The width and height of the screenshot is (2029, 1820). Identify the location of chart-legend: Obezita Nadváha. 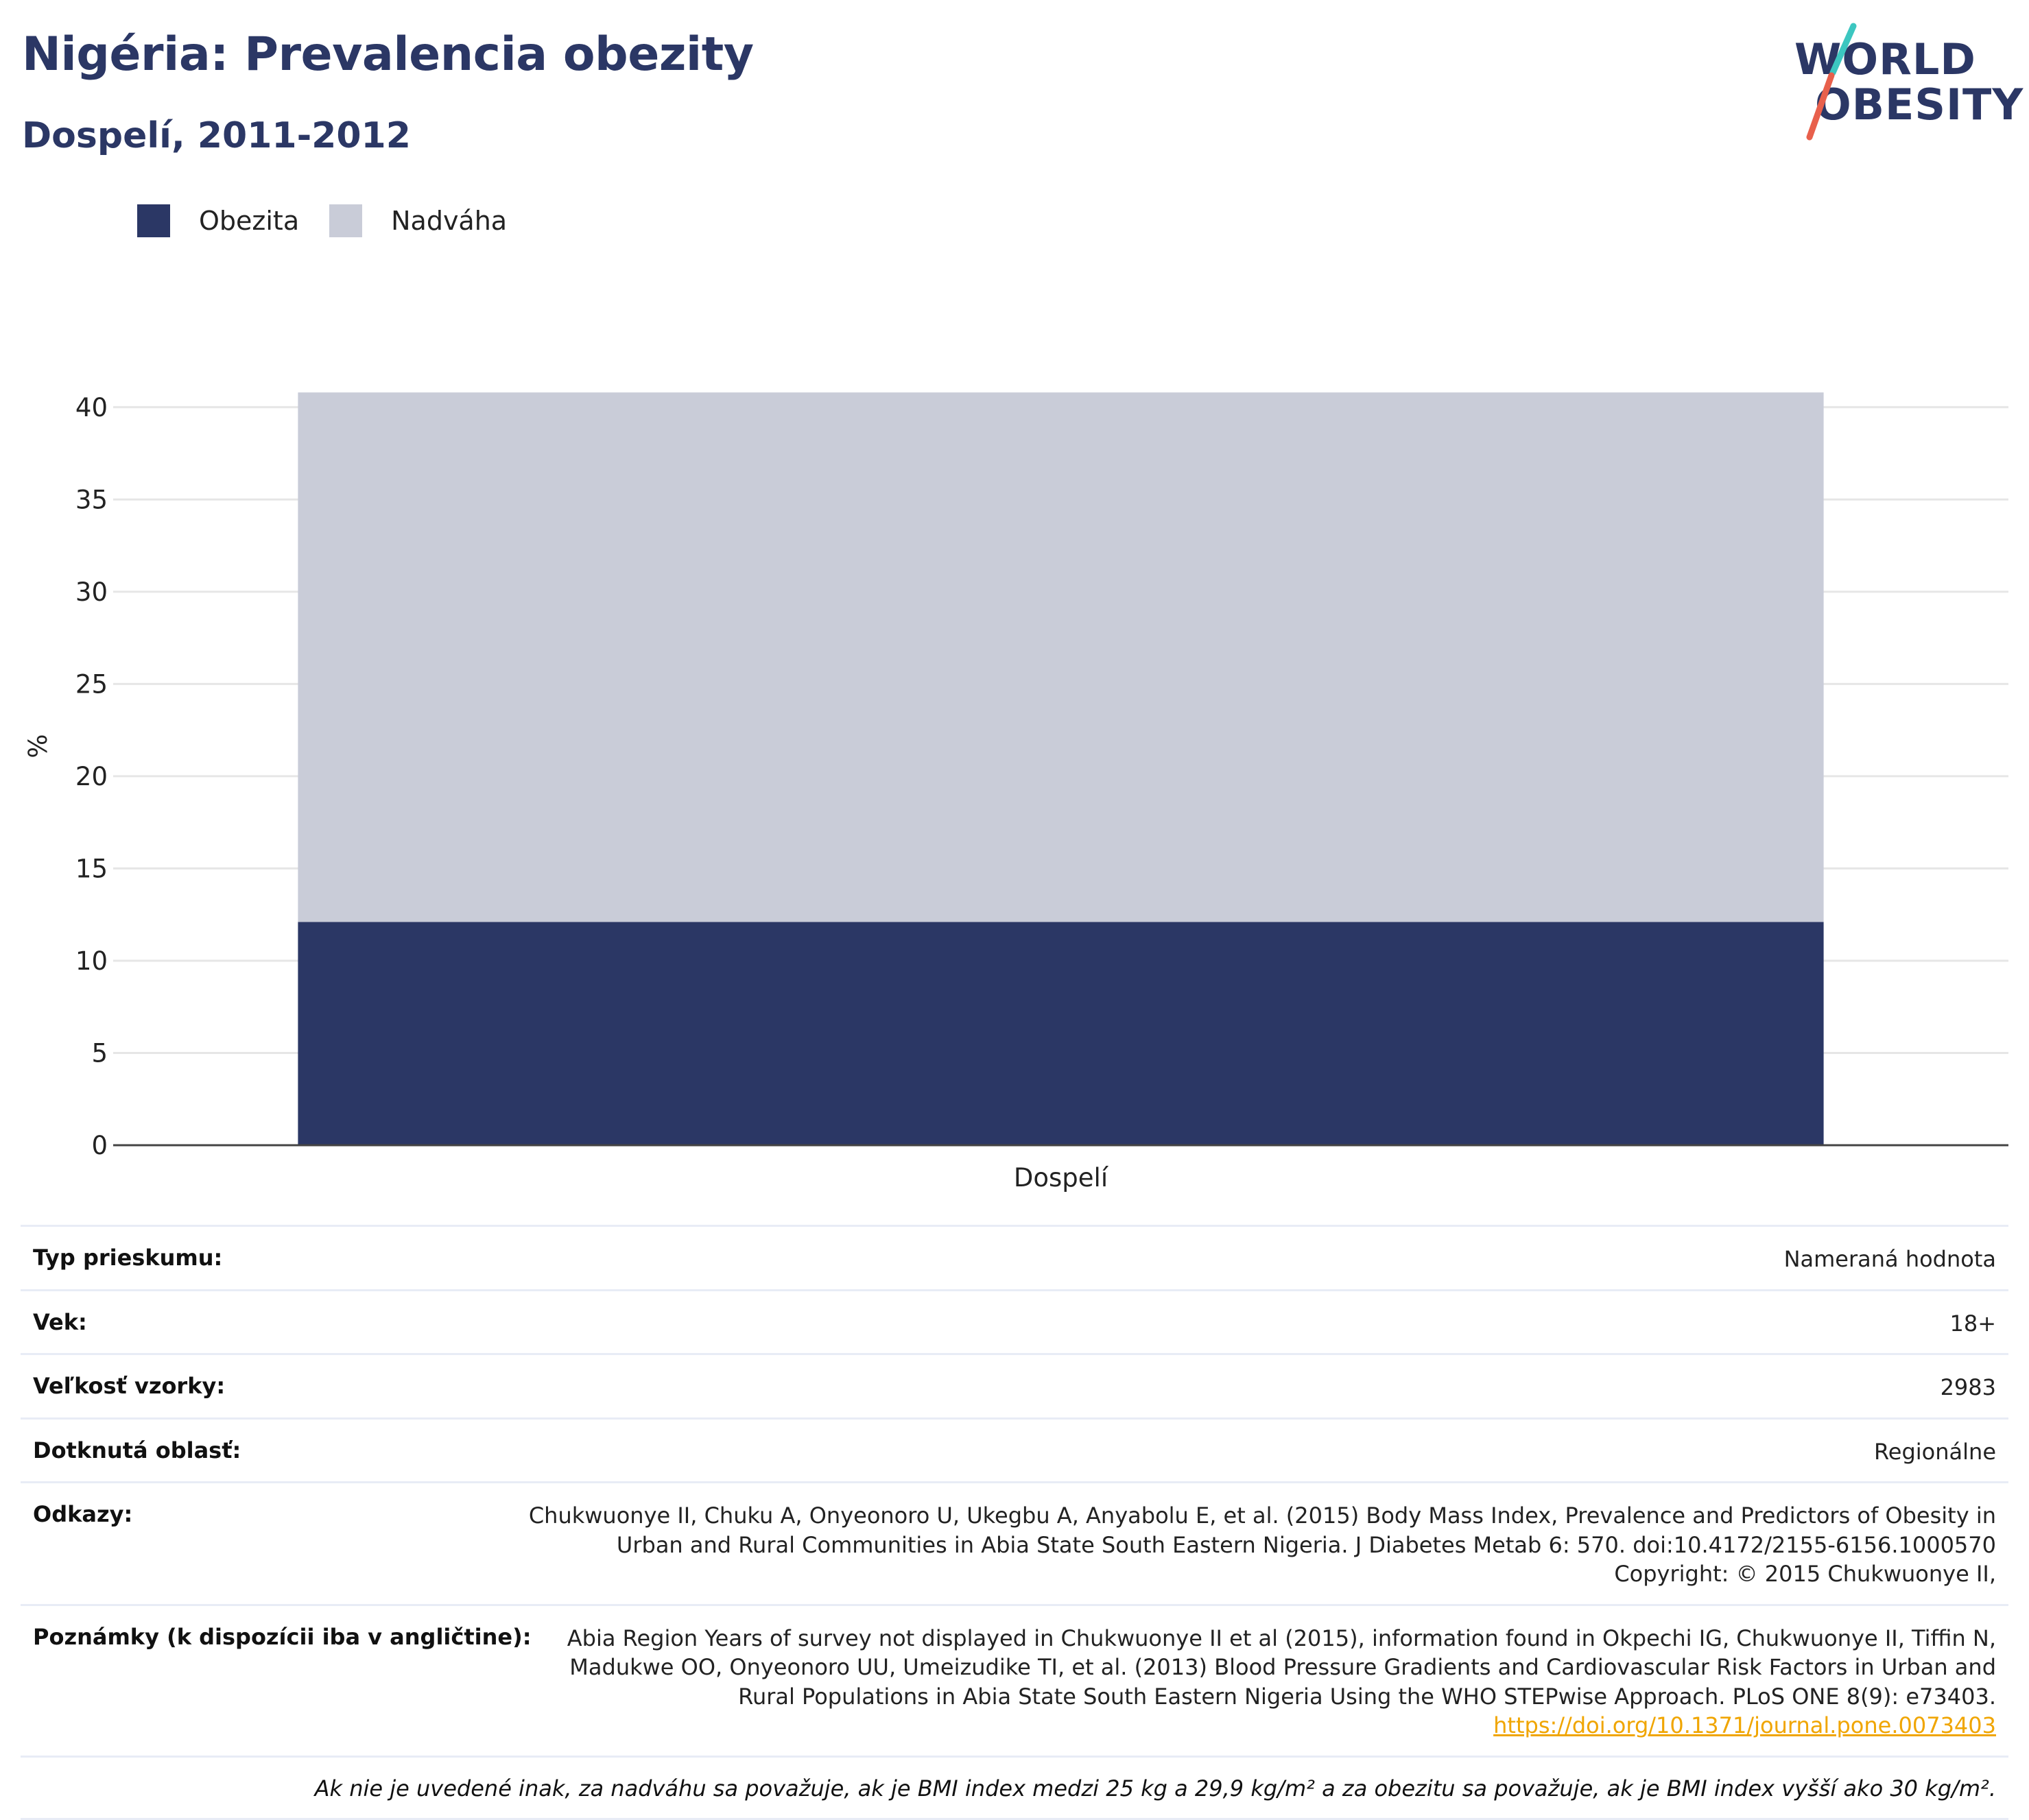
(337, 220).